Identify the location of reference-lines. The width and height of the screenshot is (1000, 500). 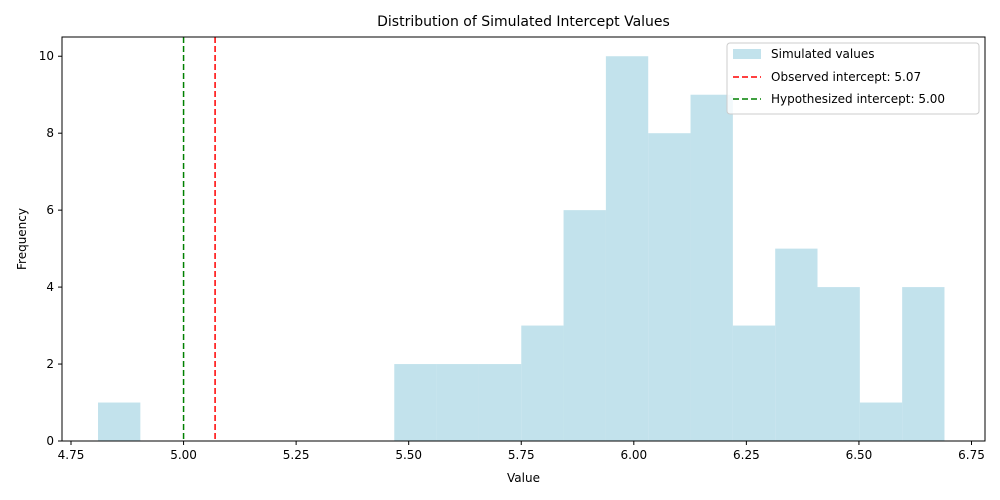
(199, 239).